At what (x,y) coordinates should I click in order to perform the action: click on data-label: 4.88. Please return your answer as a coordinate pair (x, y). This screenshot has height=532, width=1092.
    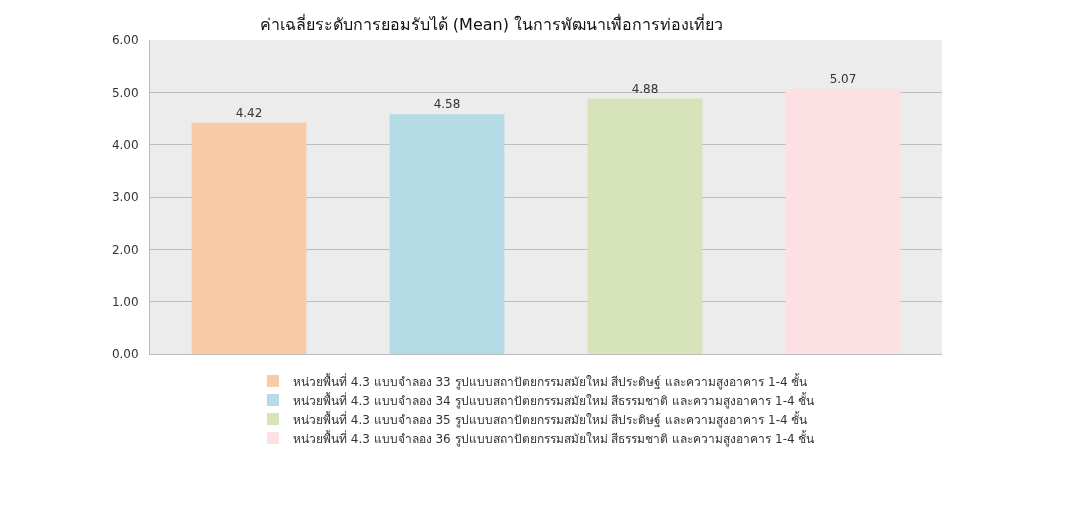
    Looking at the image, I should click on (645, 88).